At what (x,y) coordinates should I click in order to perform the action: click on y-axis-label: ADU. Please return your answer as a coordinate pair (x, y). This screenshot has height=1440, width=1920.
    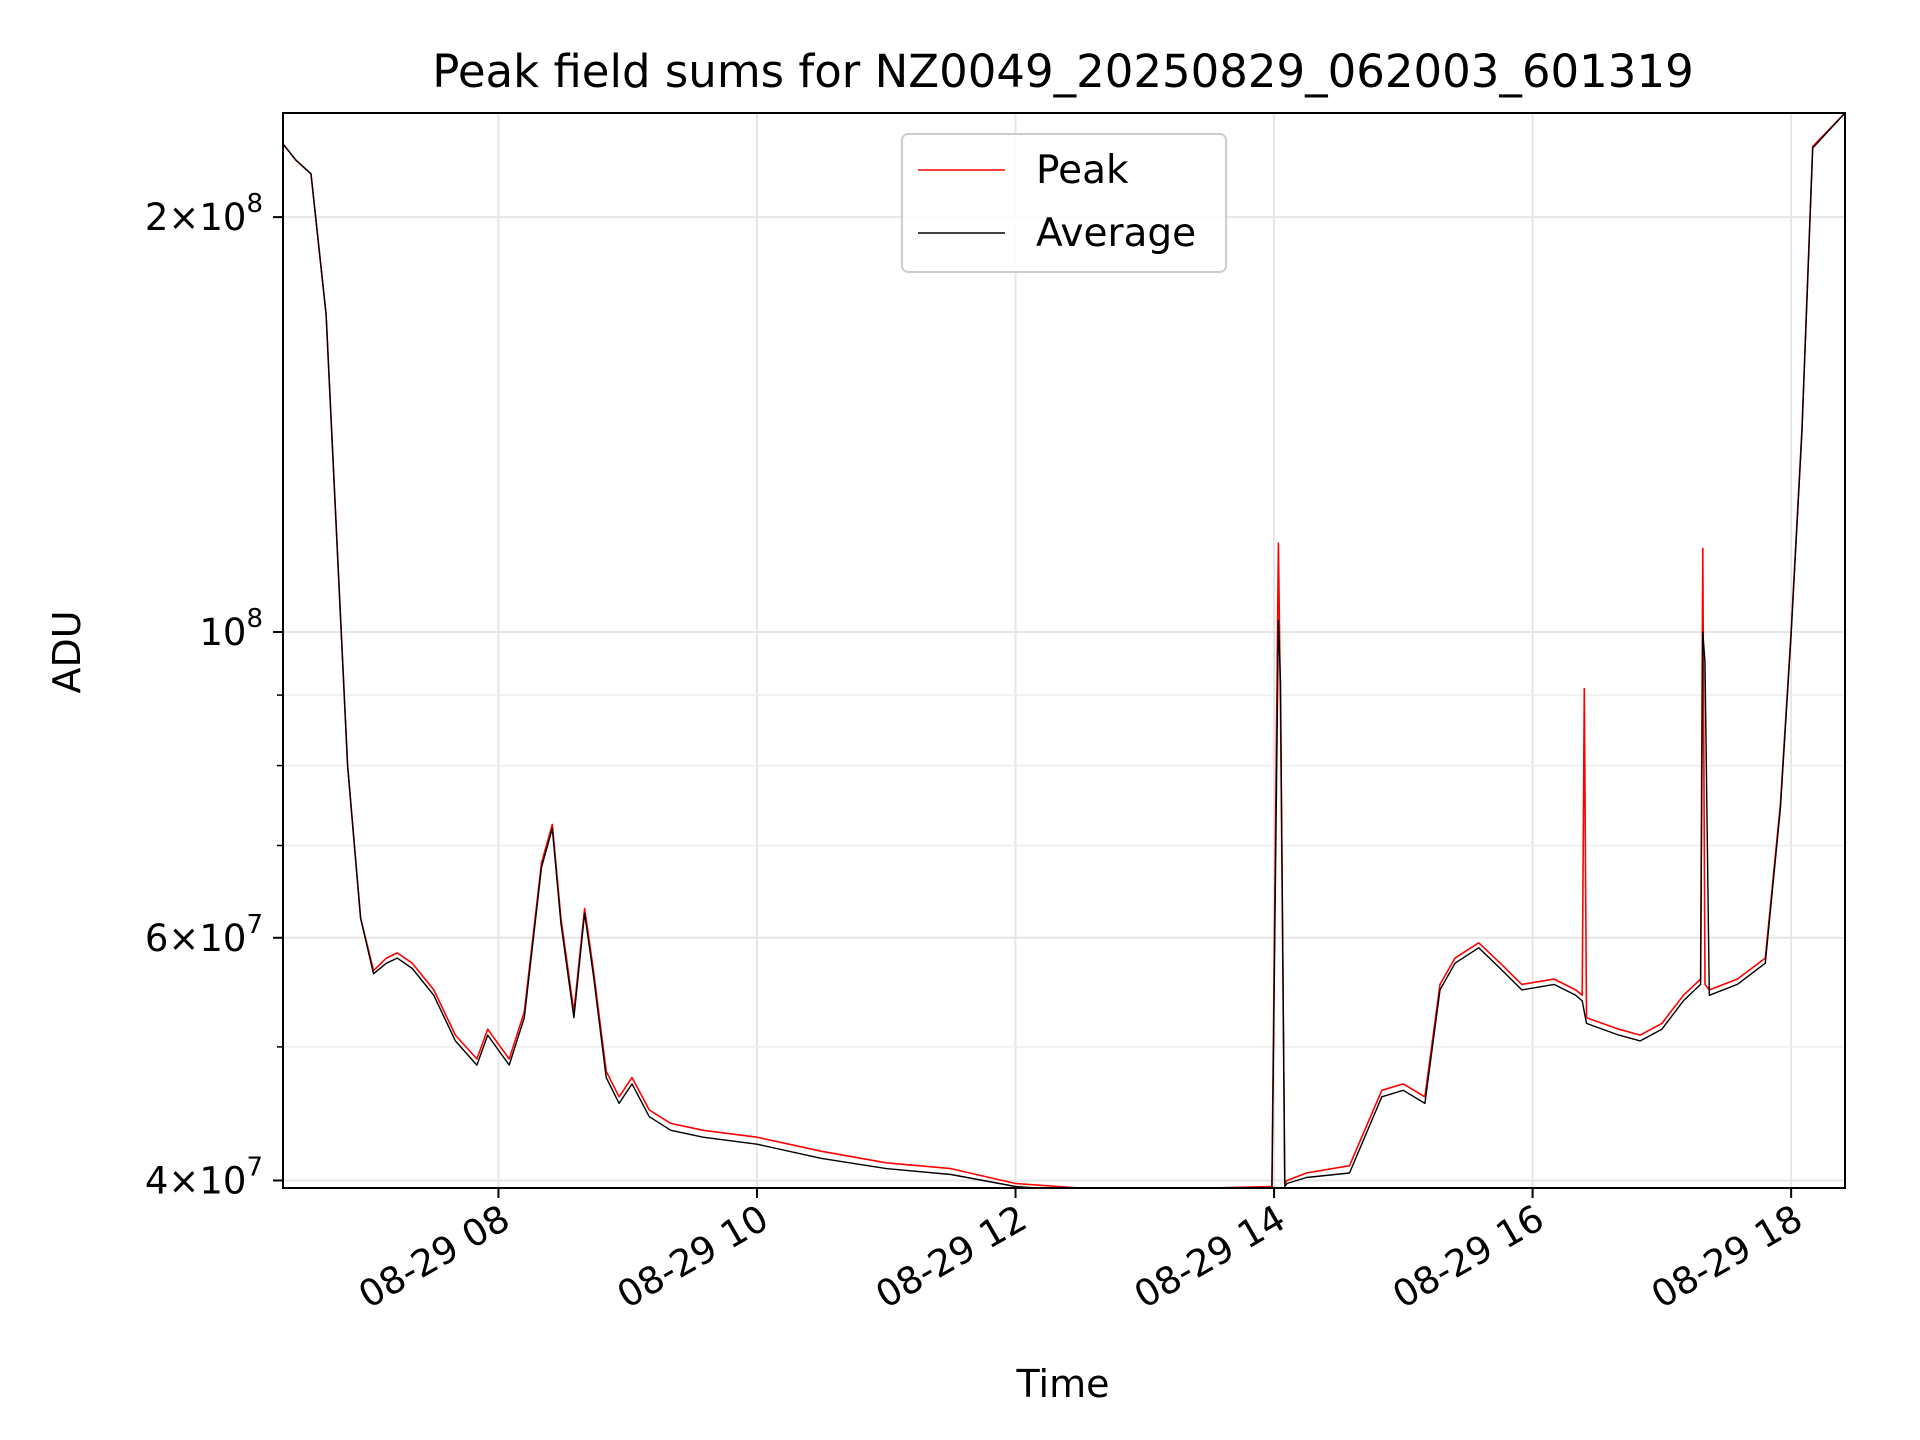
    Looking at the image, I should click on (67, 651).